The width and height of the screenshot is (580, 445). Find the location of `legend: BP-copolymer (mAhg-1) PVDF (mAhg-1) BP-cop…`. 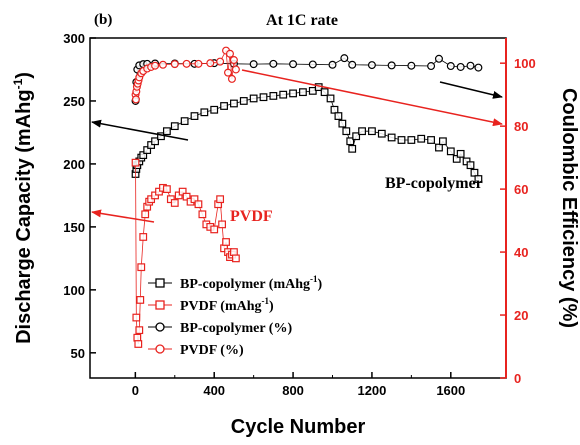

legend: BP-copolymer (mAhg-1) PVDF (mAhg-1) BP-cop… is located at coordinates (235, 316).